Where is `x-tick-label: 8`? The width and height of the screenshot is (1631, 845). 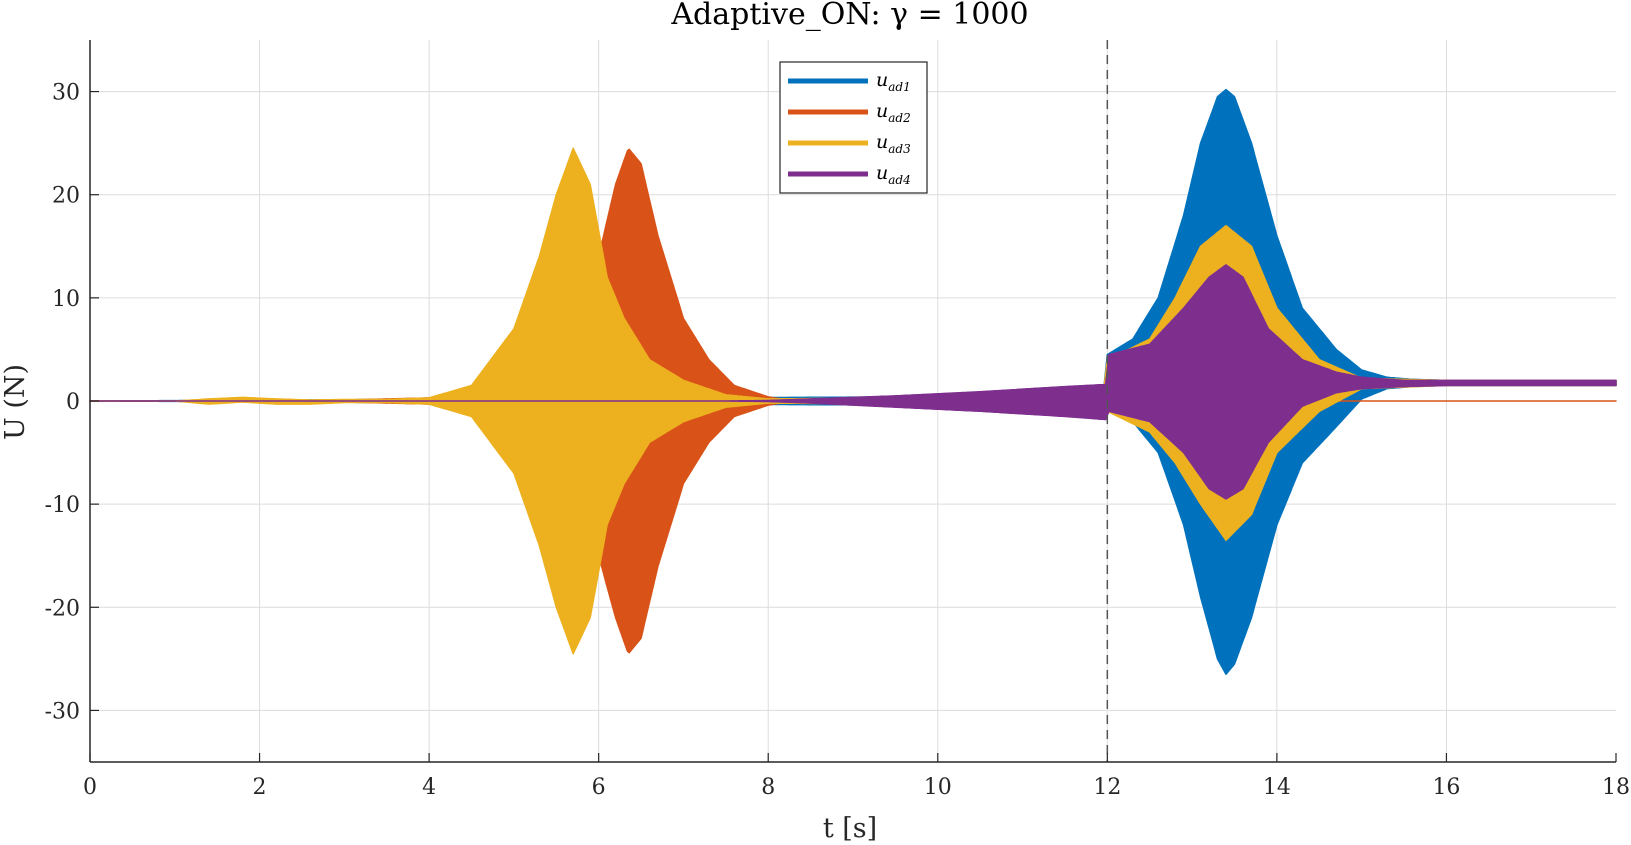 x-tick-label: 8 is located at coordinates (768, 787).